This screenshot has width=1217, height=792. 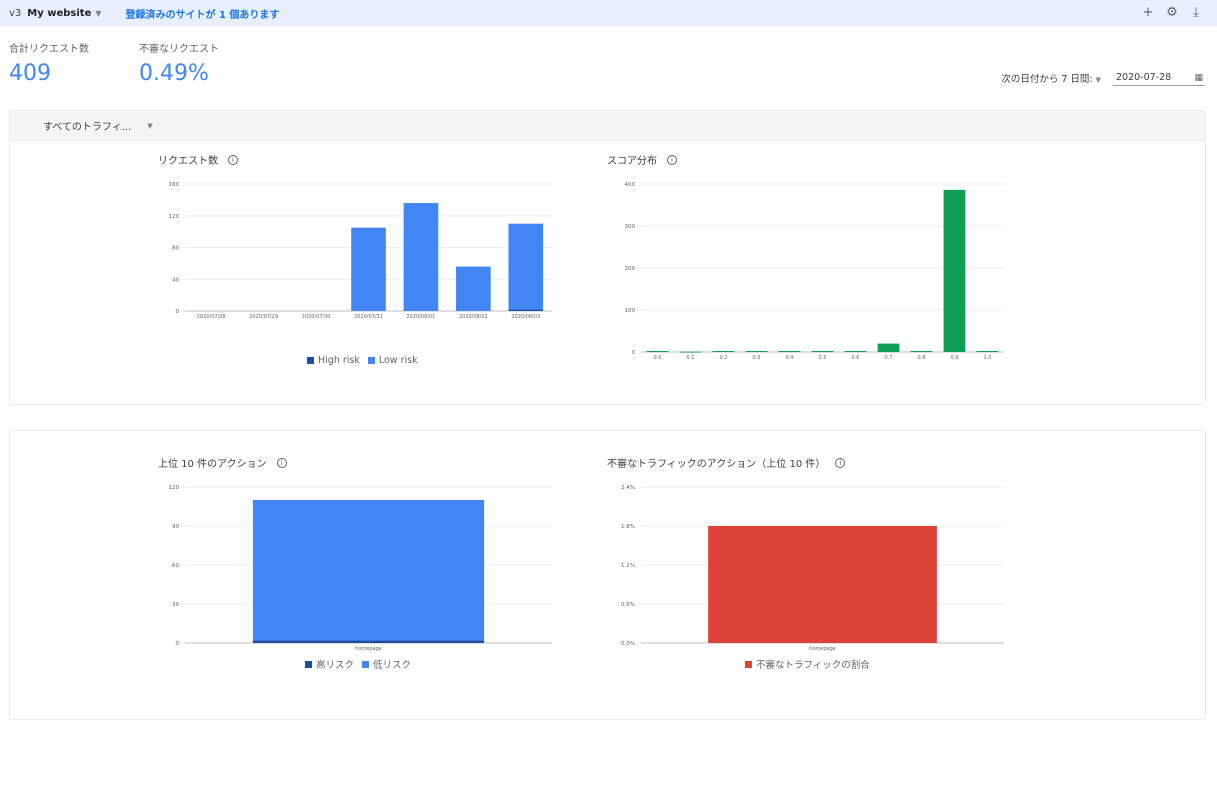 What do you see at coordinates (316, 317) in the screenshot?
I see `x-tick-label: 2020/07/30` at bounding box center [316, 317].